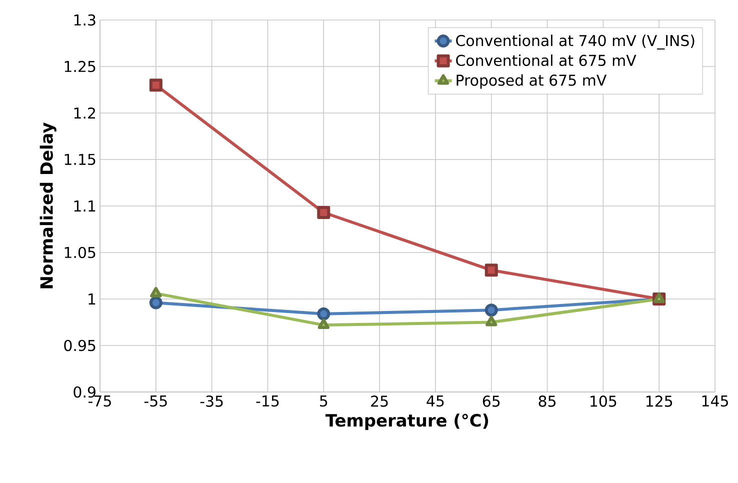  What do you see at coordinates (531, 81) in the screenshot?
I see `legend-label: Proposed at 675 mV` at bounding box center [531, 81].